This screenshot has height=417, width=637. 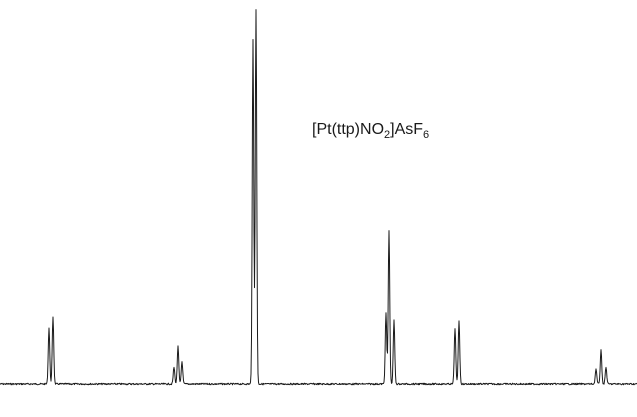 What do you see at coordinates (387, 135) in the screenshot?
I see `label-part-2: 2` at bounding box center [387, 135].